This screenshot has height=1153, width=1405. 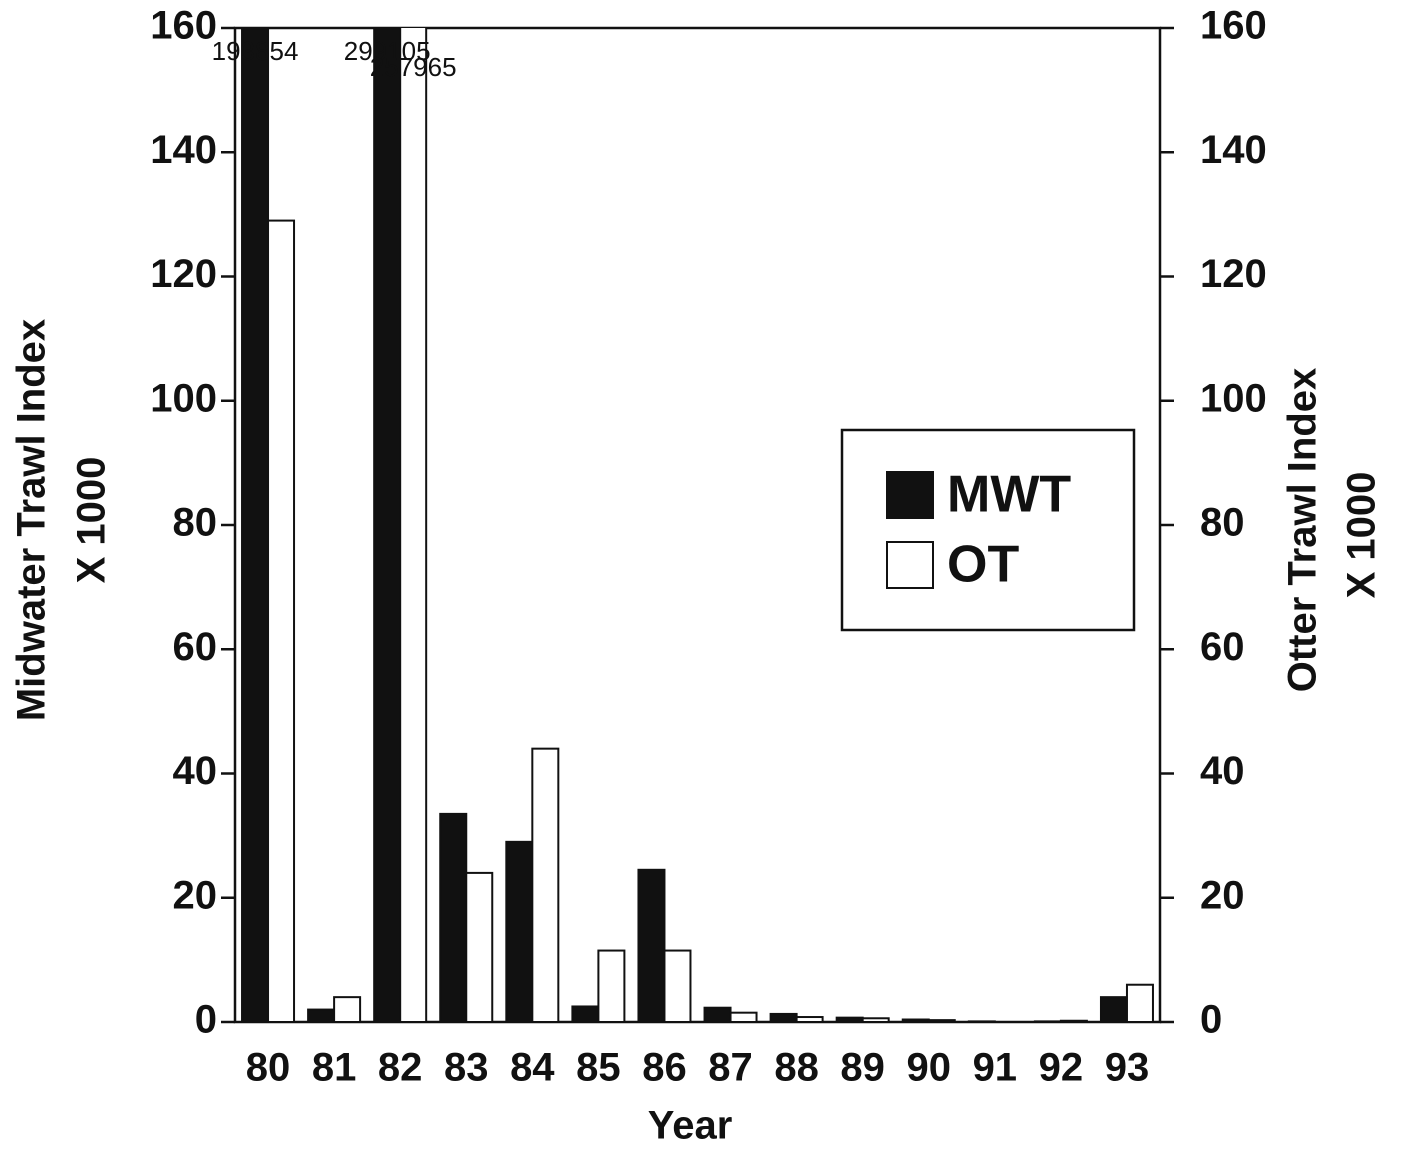 I want to click on y-axis-unit: X 1000, so click(x=92, y=520).